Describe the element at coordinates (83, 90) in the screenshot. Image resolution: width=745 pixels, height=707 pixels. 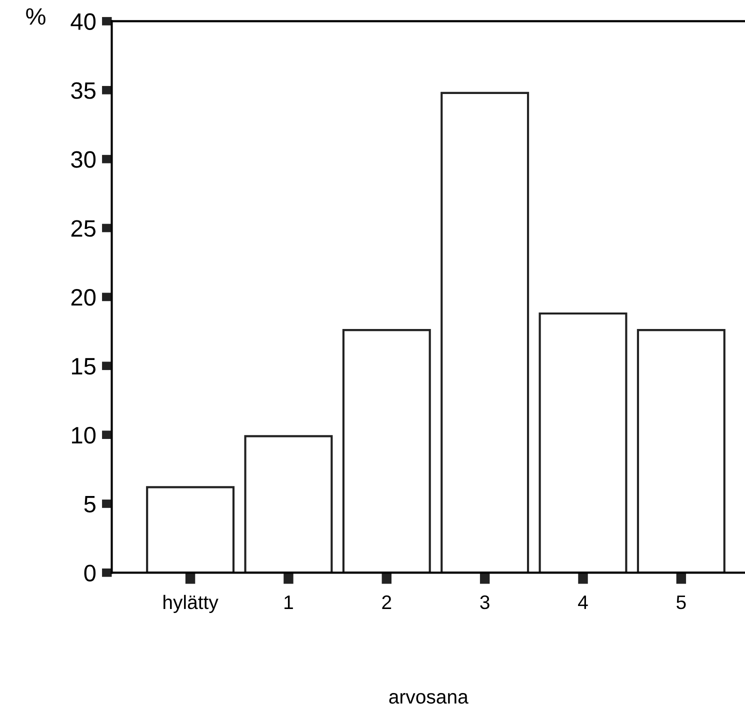
I see `y-tick-label: 35` at that location.